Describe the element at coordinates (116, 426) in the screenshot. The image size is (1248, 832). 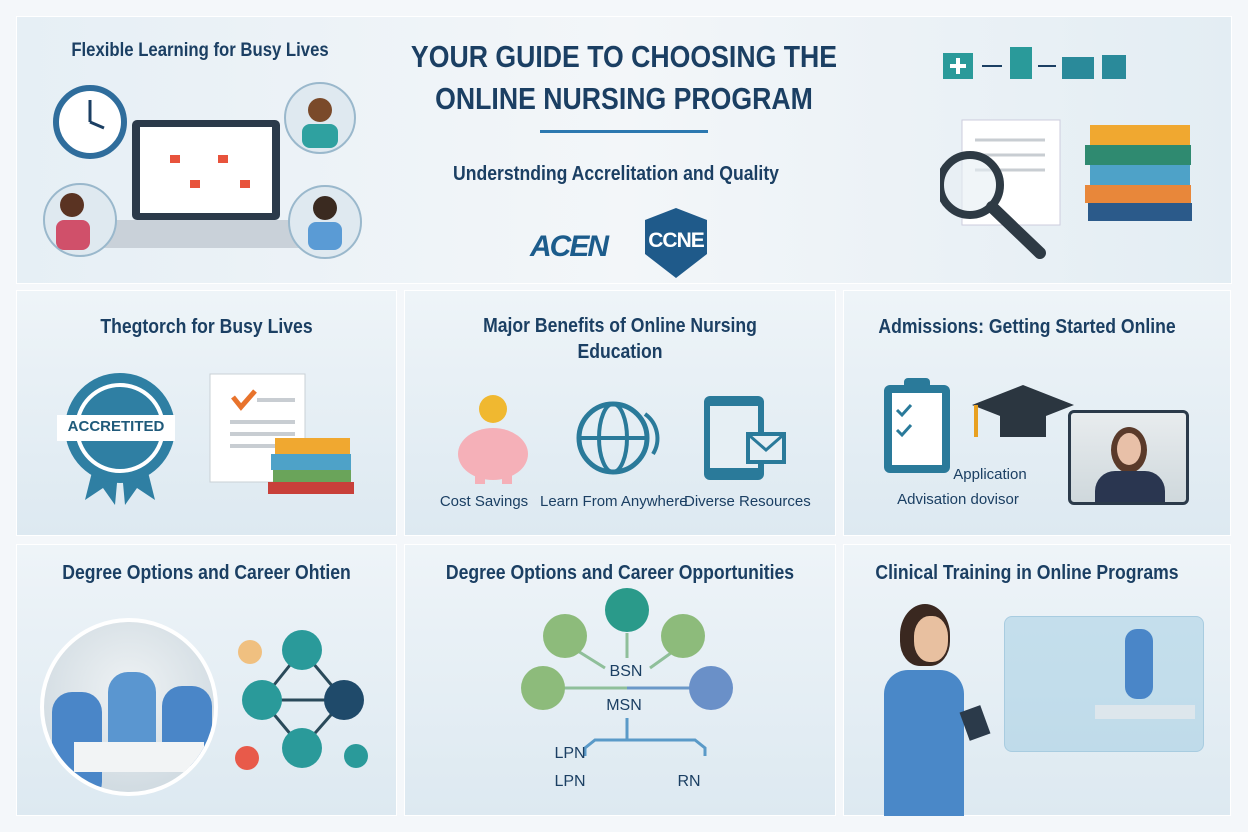
I see `accredited-badge-label: ACCRETITED` at that location.